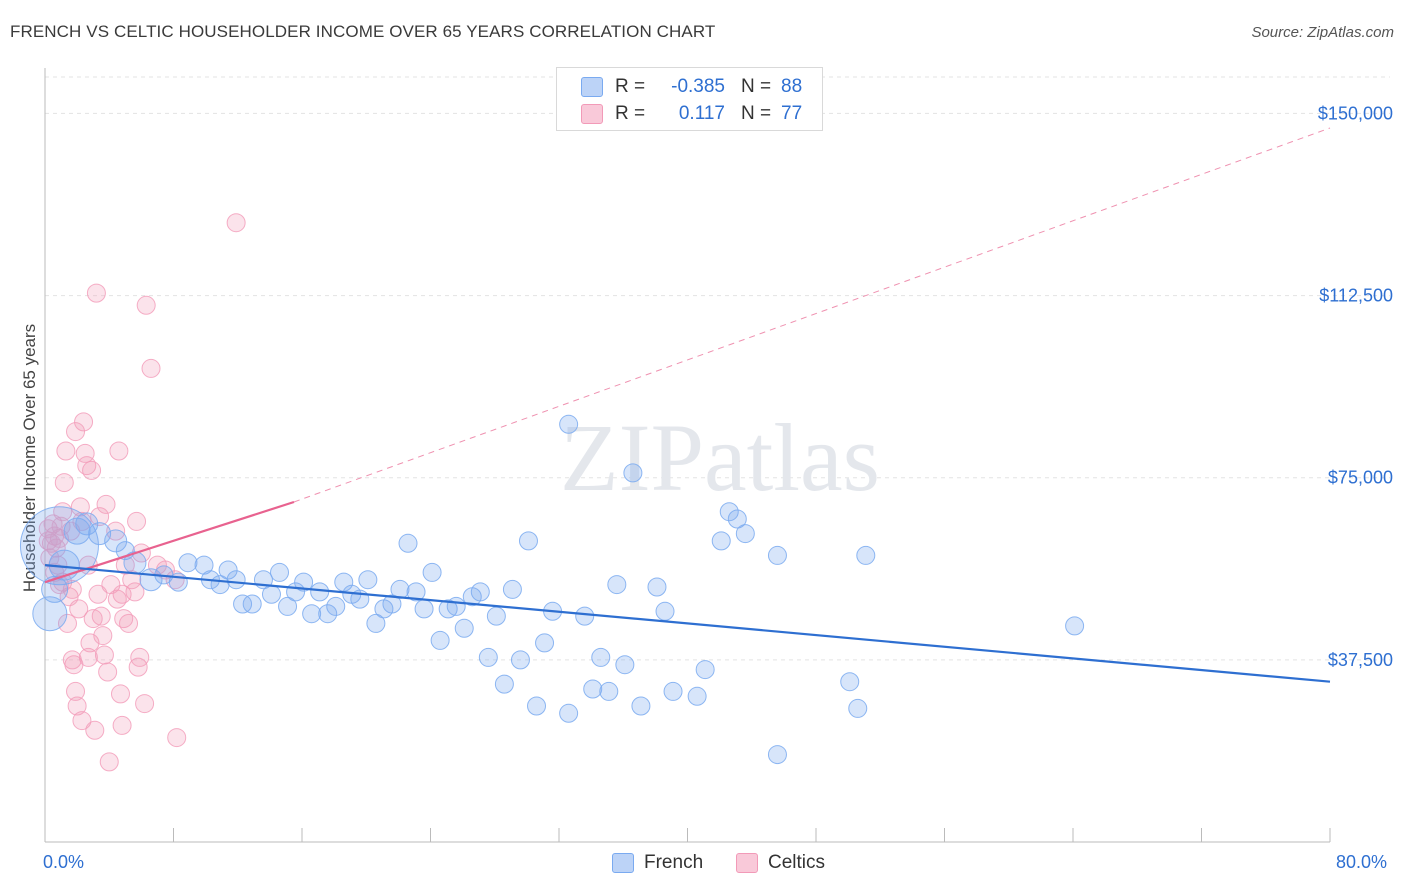 This screenshot has width=1406, height=892. Describe the element at coordinates (1322, 32) in the screenshot. I see `source-label: Source: ZipAtlas.com` at that location.